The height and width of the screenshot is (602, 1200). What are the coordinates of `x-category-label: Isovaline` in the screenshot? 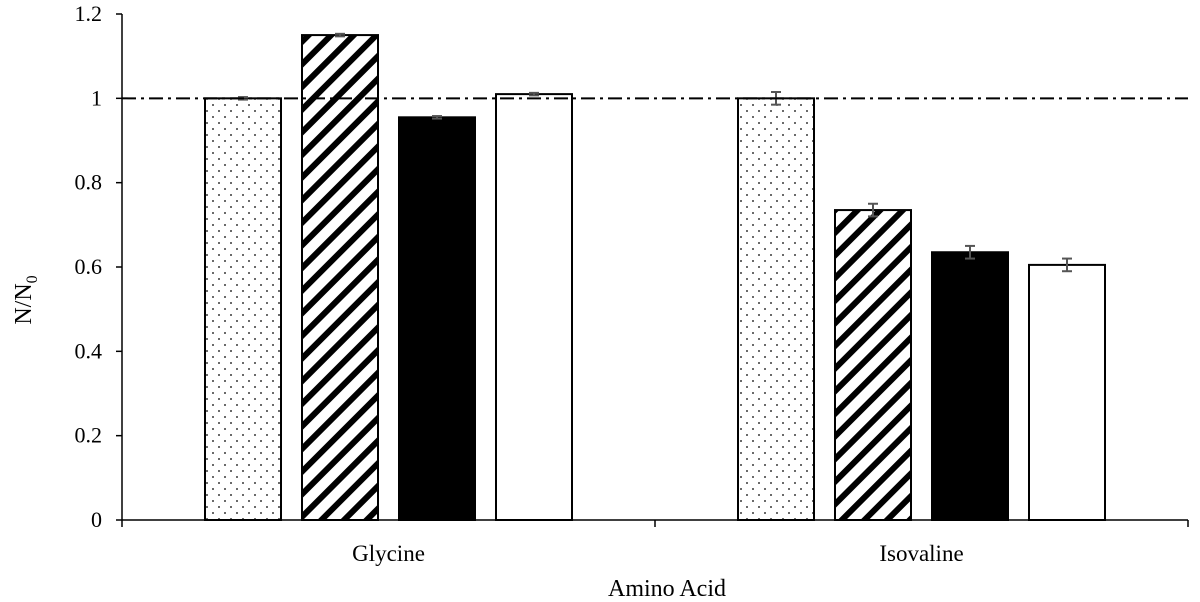 It's located at (921, 553).